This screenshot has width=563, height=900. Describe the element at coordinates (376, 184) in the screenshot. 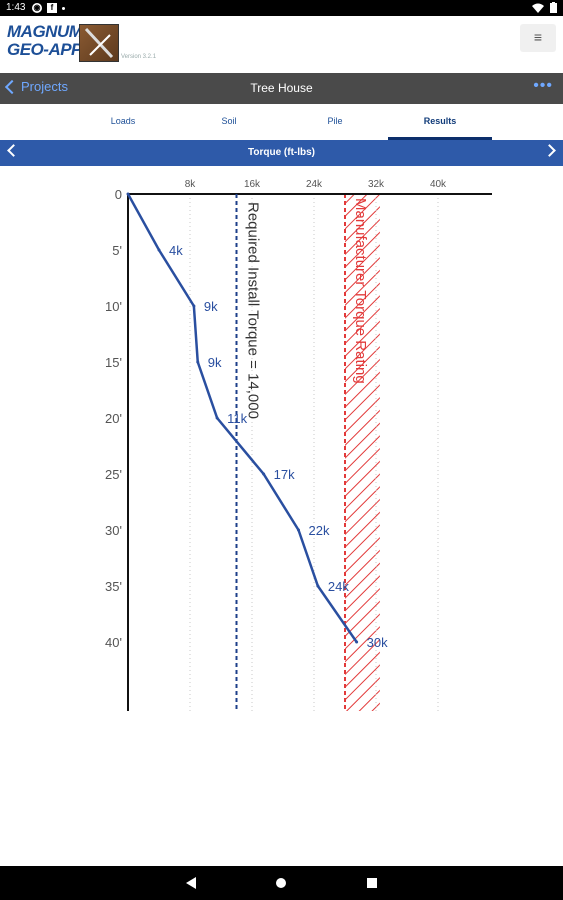

I see `x-tick-label: 32k` at that location.